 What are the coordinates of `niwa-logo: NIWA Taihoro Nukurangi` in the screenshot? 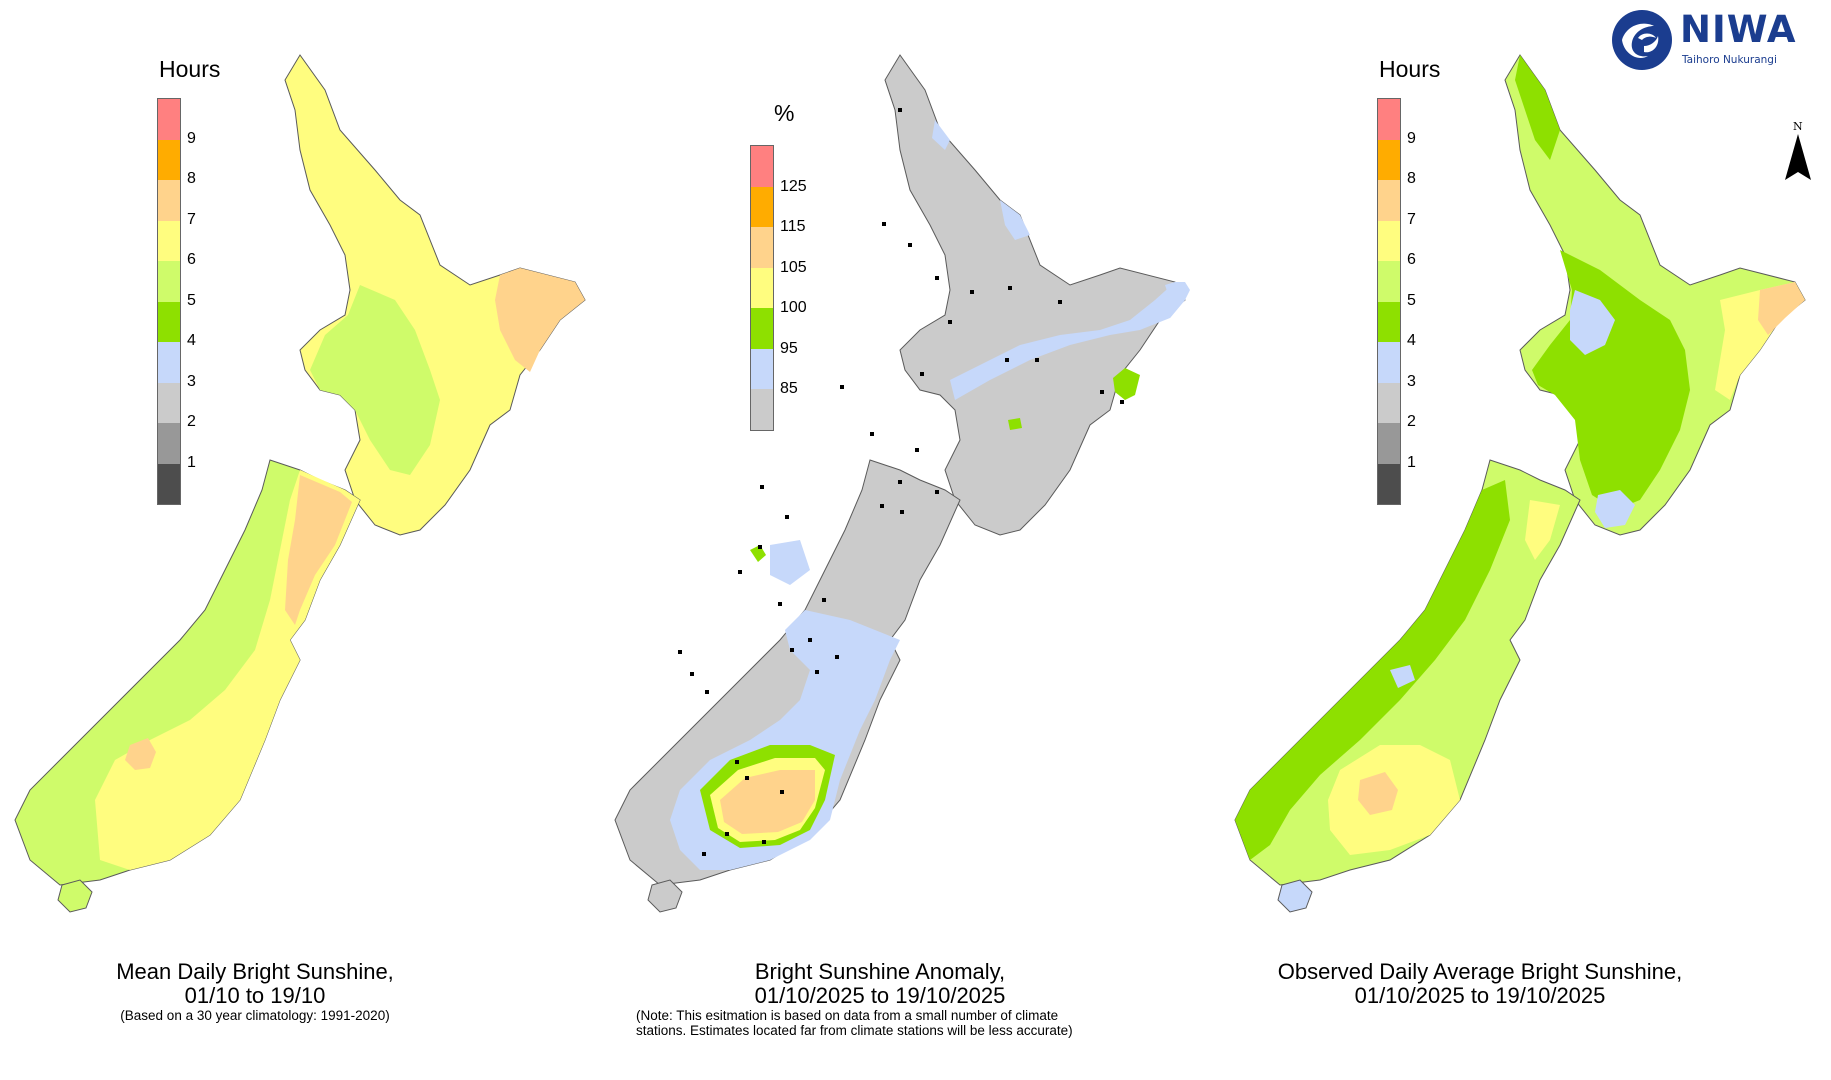 It's located at (1713, 39).